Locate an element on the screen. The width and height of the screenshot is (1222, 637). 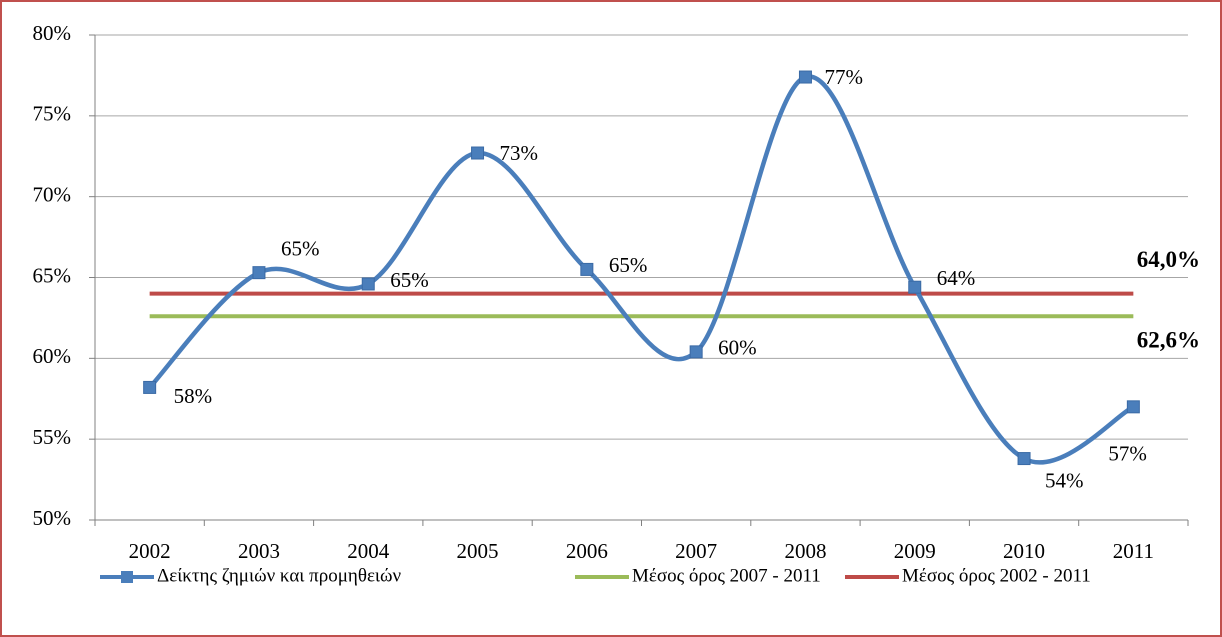
data-label: 54% is located at coordinates (1064, 480).